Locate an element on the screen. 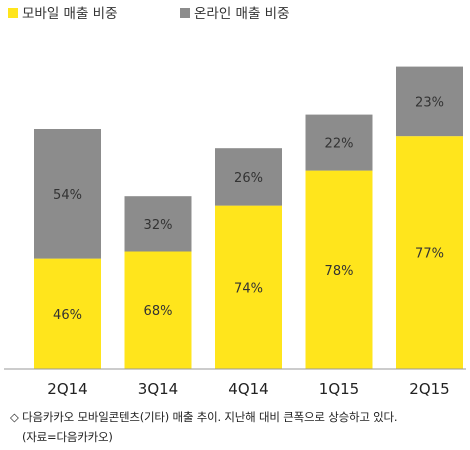  x-tick-label-1Q15: 1Q15 is located at coordinates (339, 389).